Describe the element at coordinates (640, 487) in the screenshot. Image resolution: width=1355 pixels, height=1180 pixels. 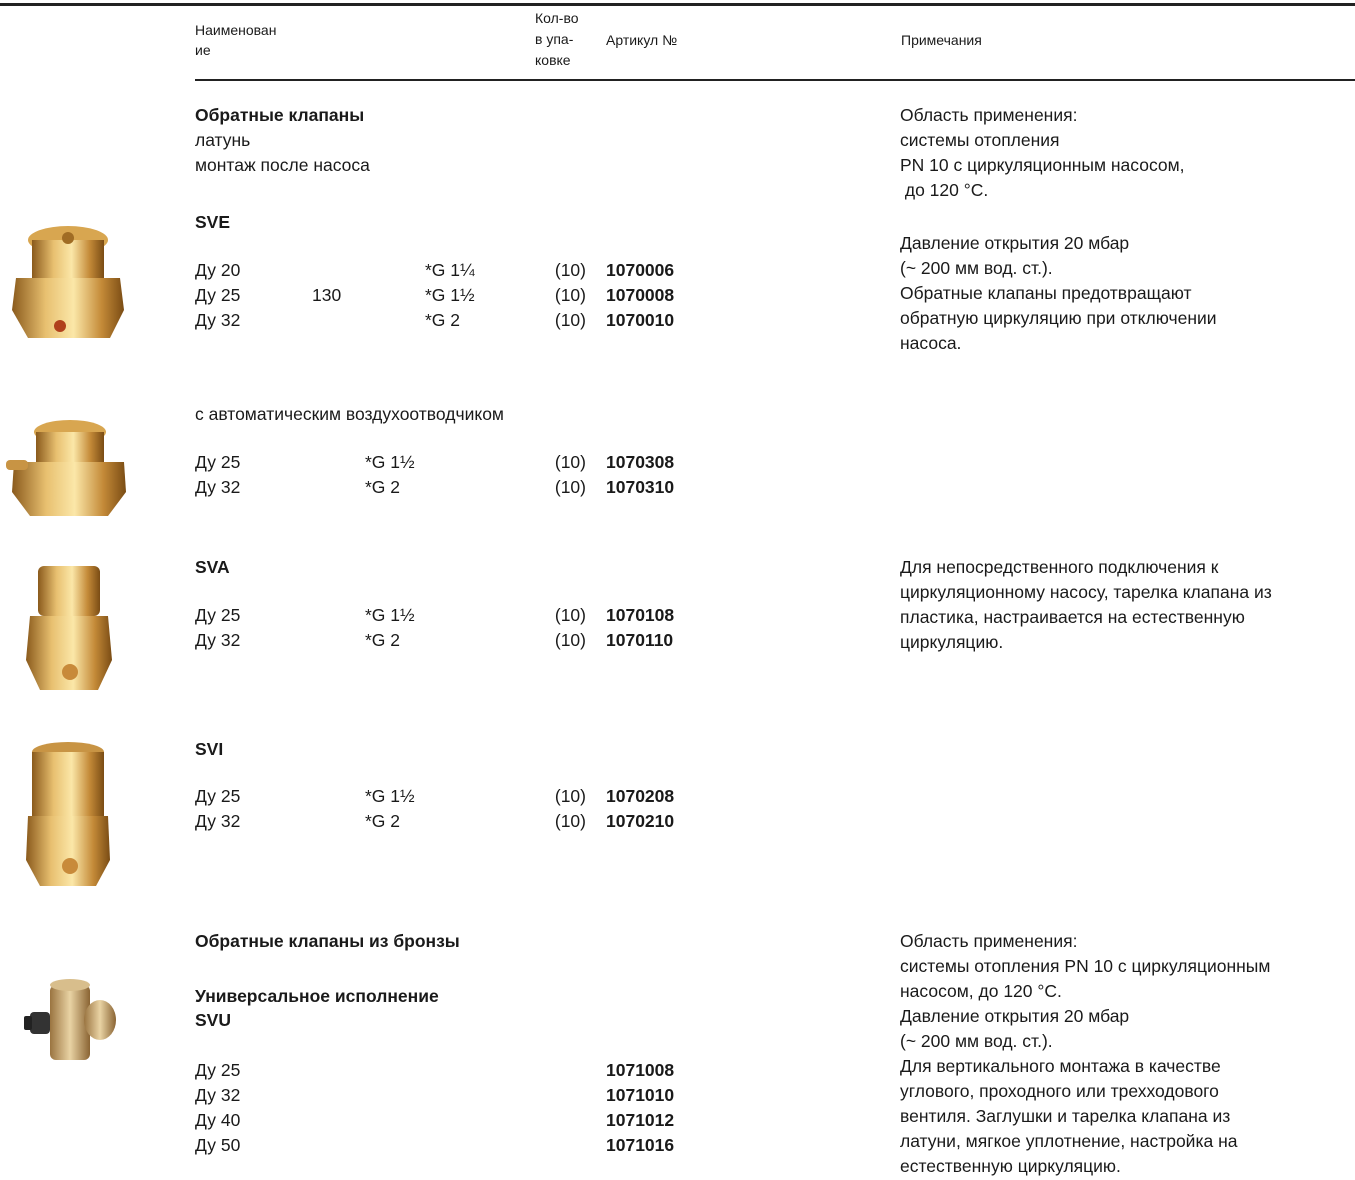
I see `article-number: 1070310` at that location.